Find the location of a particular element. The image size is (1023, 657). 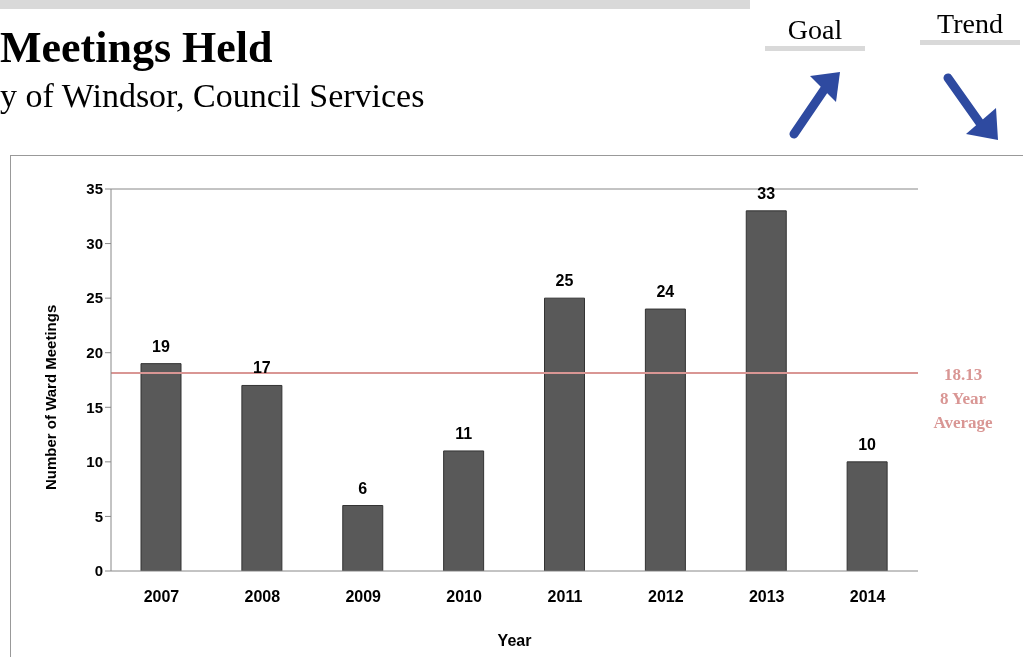

data-label: 33 is located at coordinates (766, 193).